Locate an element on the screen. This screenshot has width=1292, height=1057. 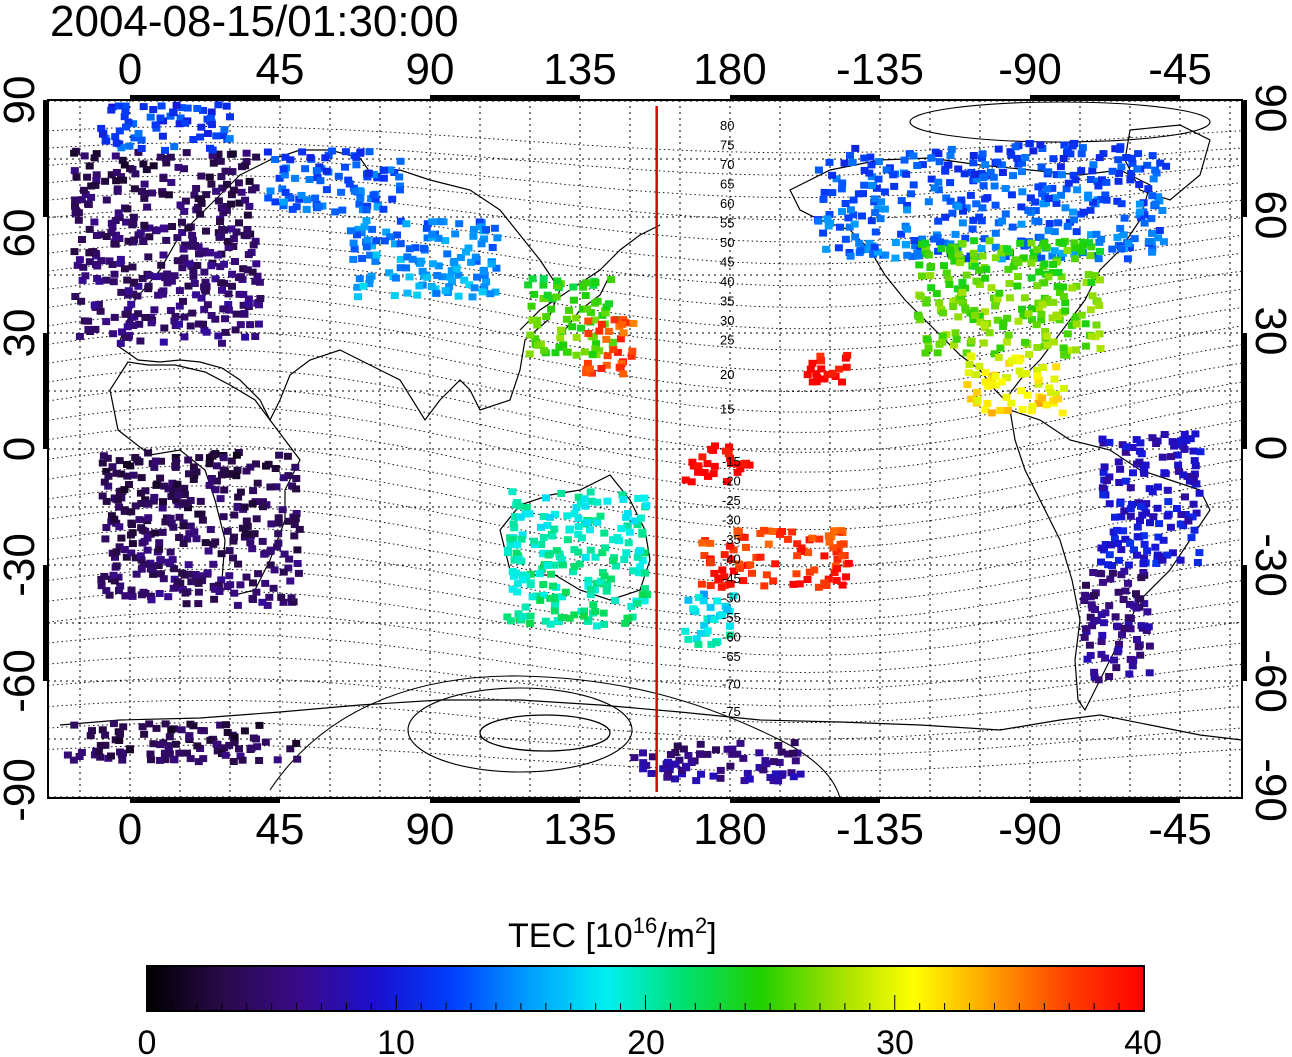
colorbar-tick-label: 0 is located at coordinates (147, 1040).